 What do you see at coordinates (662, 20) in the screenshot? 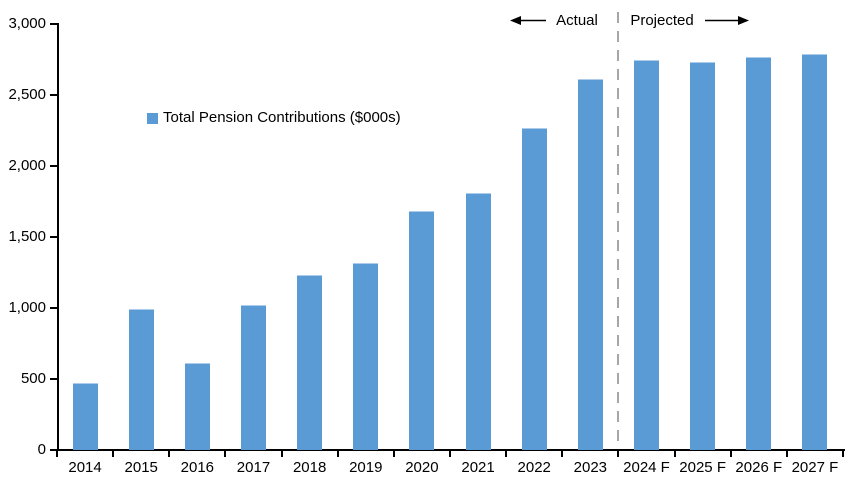
I see `projected-label: Projected` at bounding box center [662, 20].